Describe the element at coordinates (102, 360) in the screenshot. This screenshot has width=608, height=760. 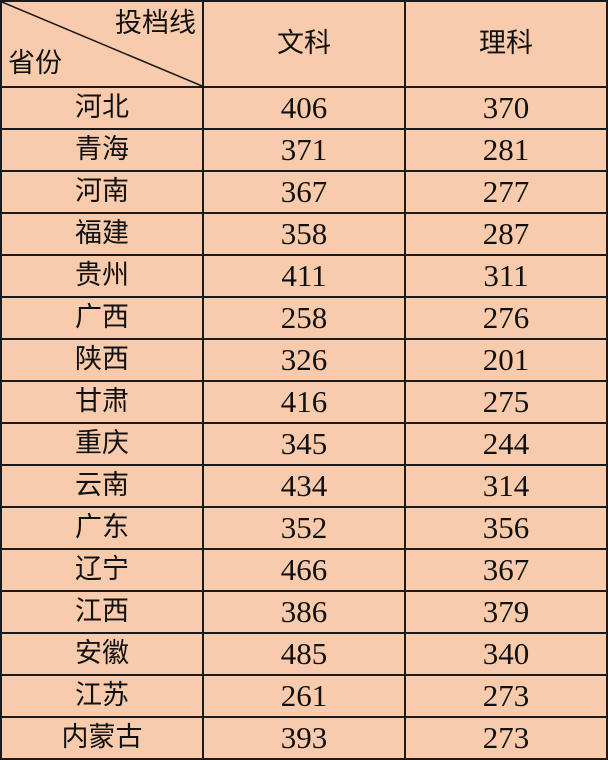
I see `province-cell: 陕西` at that location.